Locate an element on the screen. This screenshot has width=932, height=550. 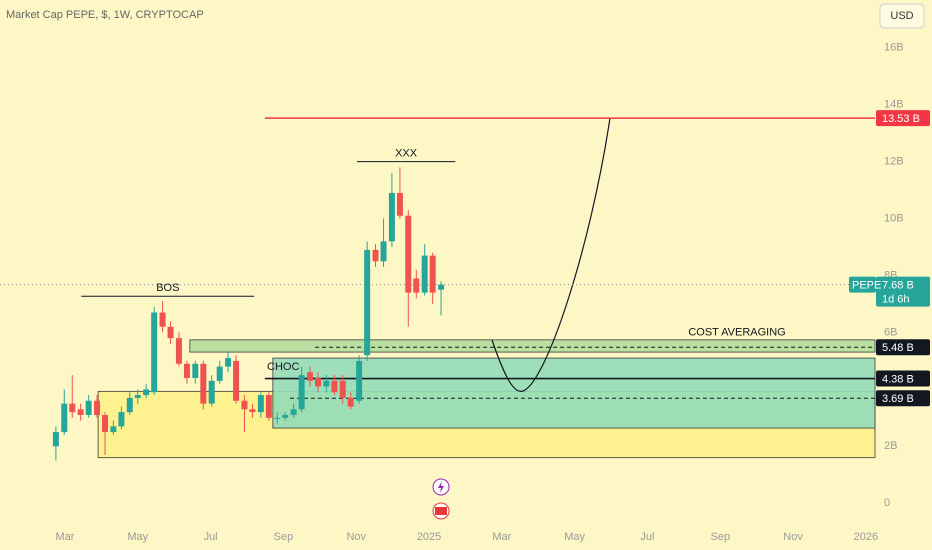
y-tick-label: 12B is located at coordinates (894, 162).